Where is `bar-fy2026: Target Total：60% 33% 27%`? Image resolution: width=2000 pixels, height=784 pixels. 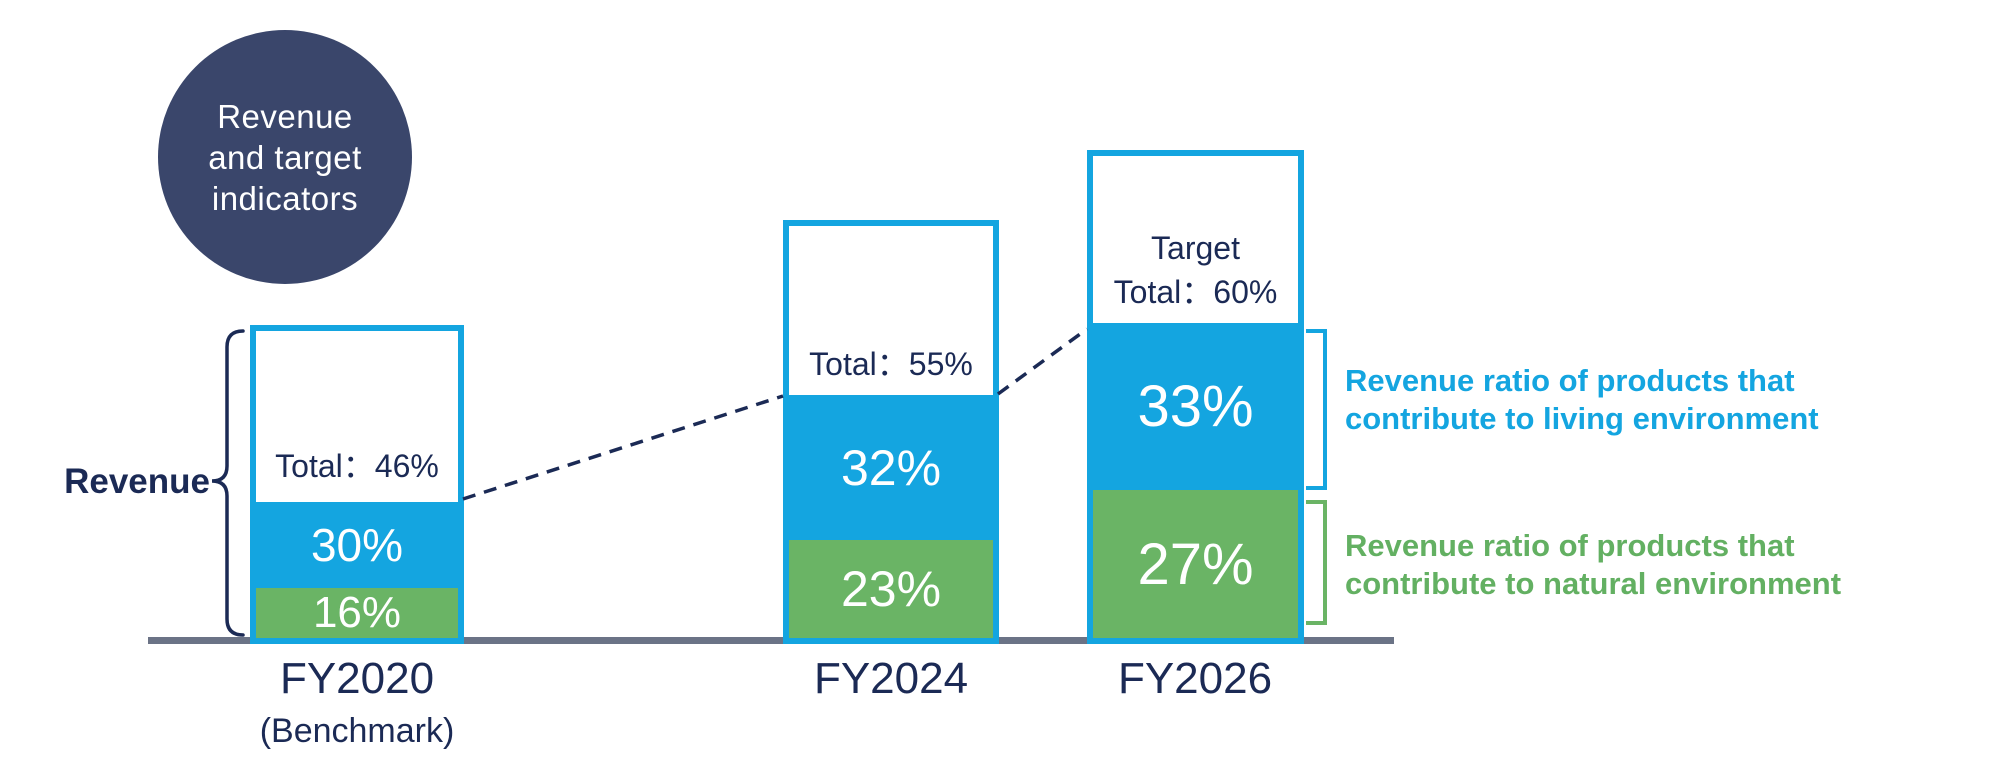 bar-fy2026: Target Total：60% 33% 27% is located at coordinates (1195, 397).